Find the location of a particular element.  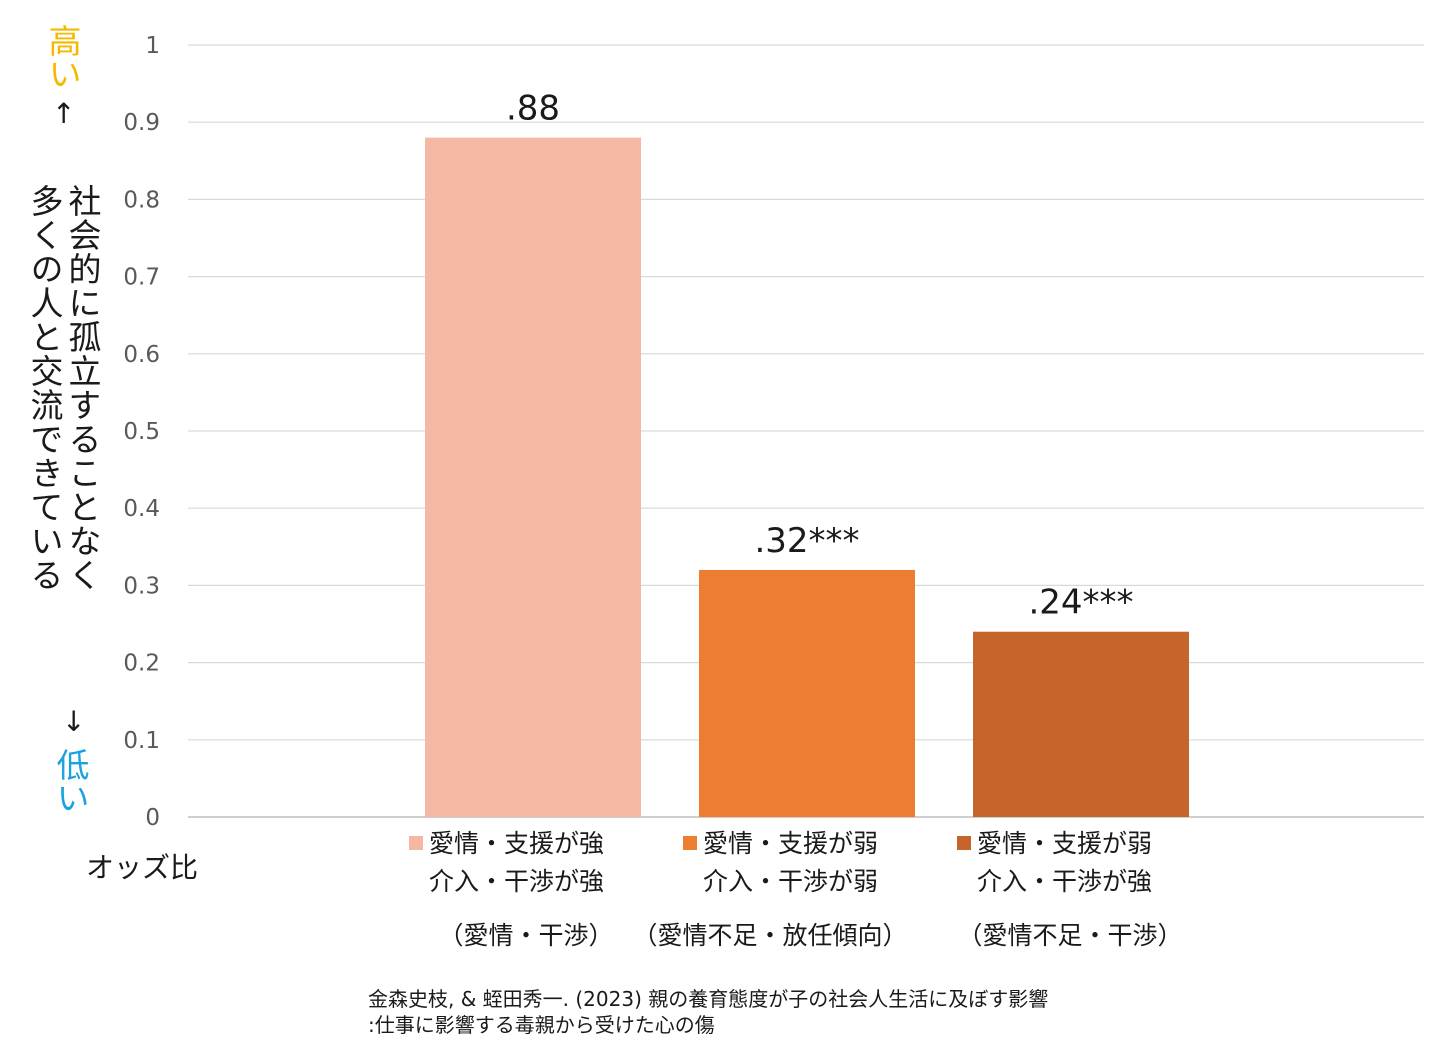

y-tick-label: 0.7 is located at coordinates (141, 278).